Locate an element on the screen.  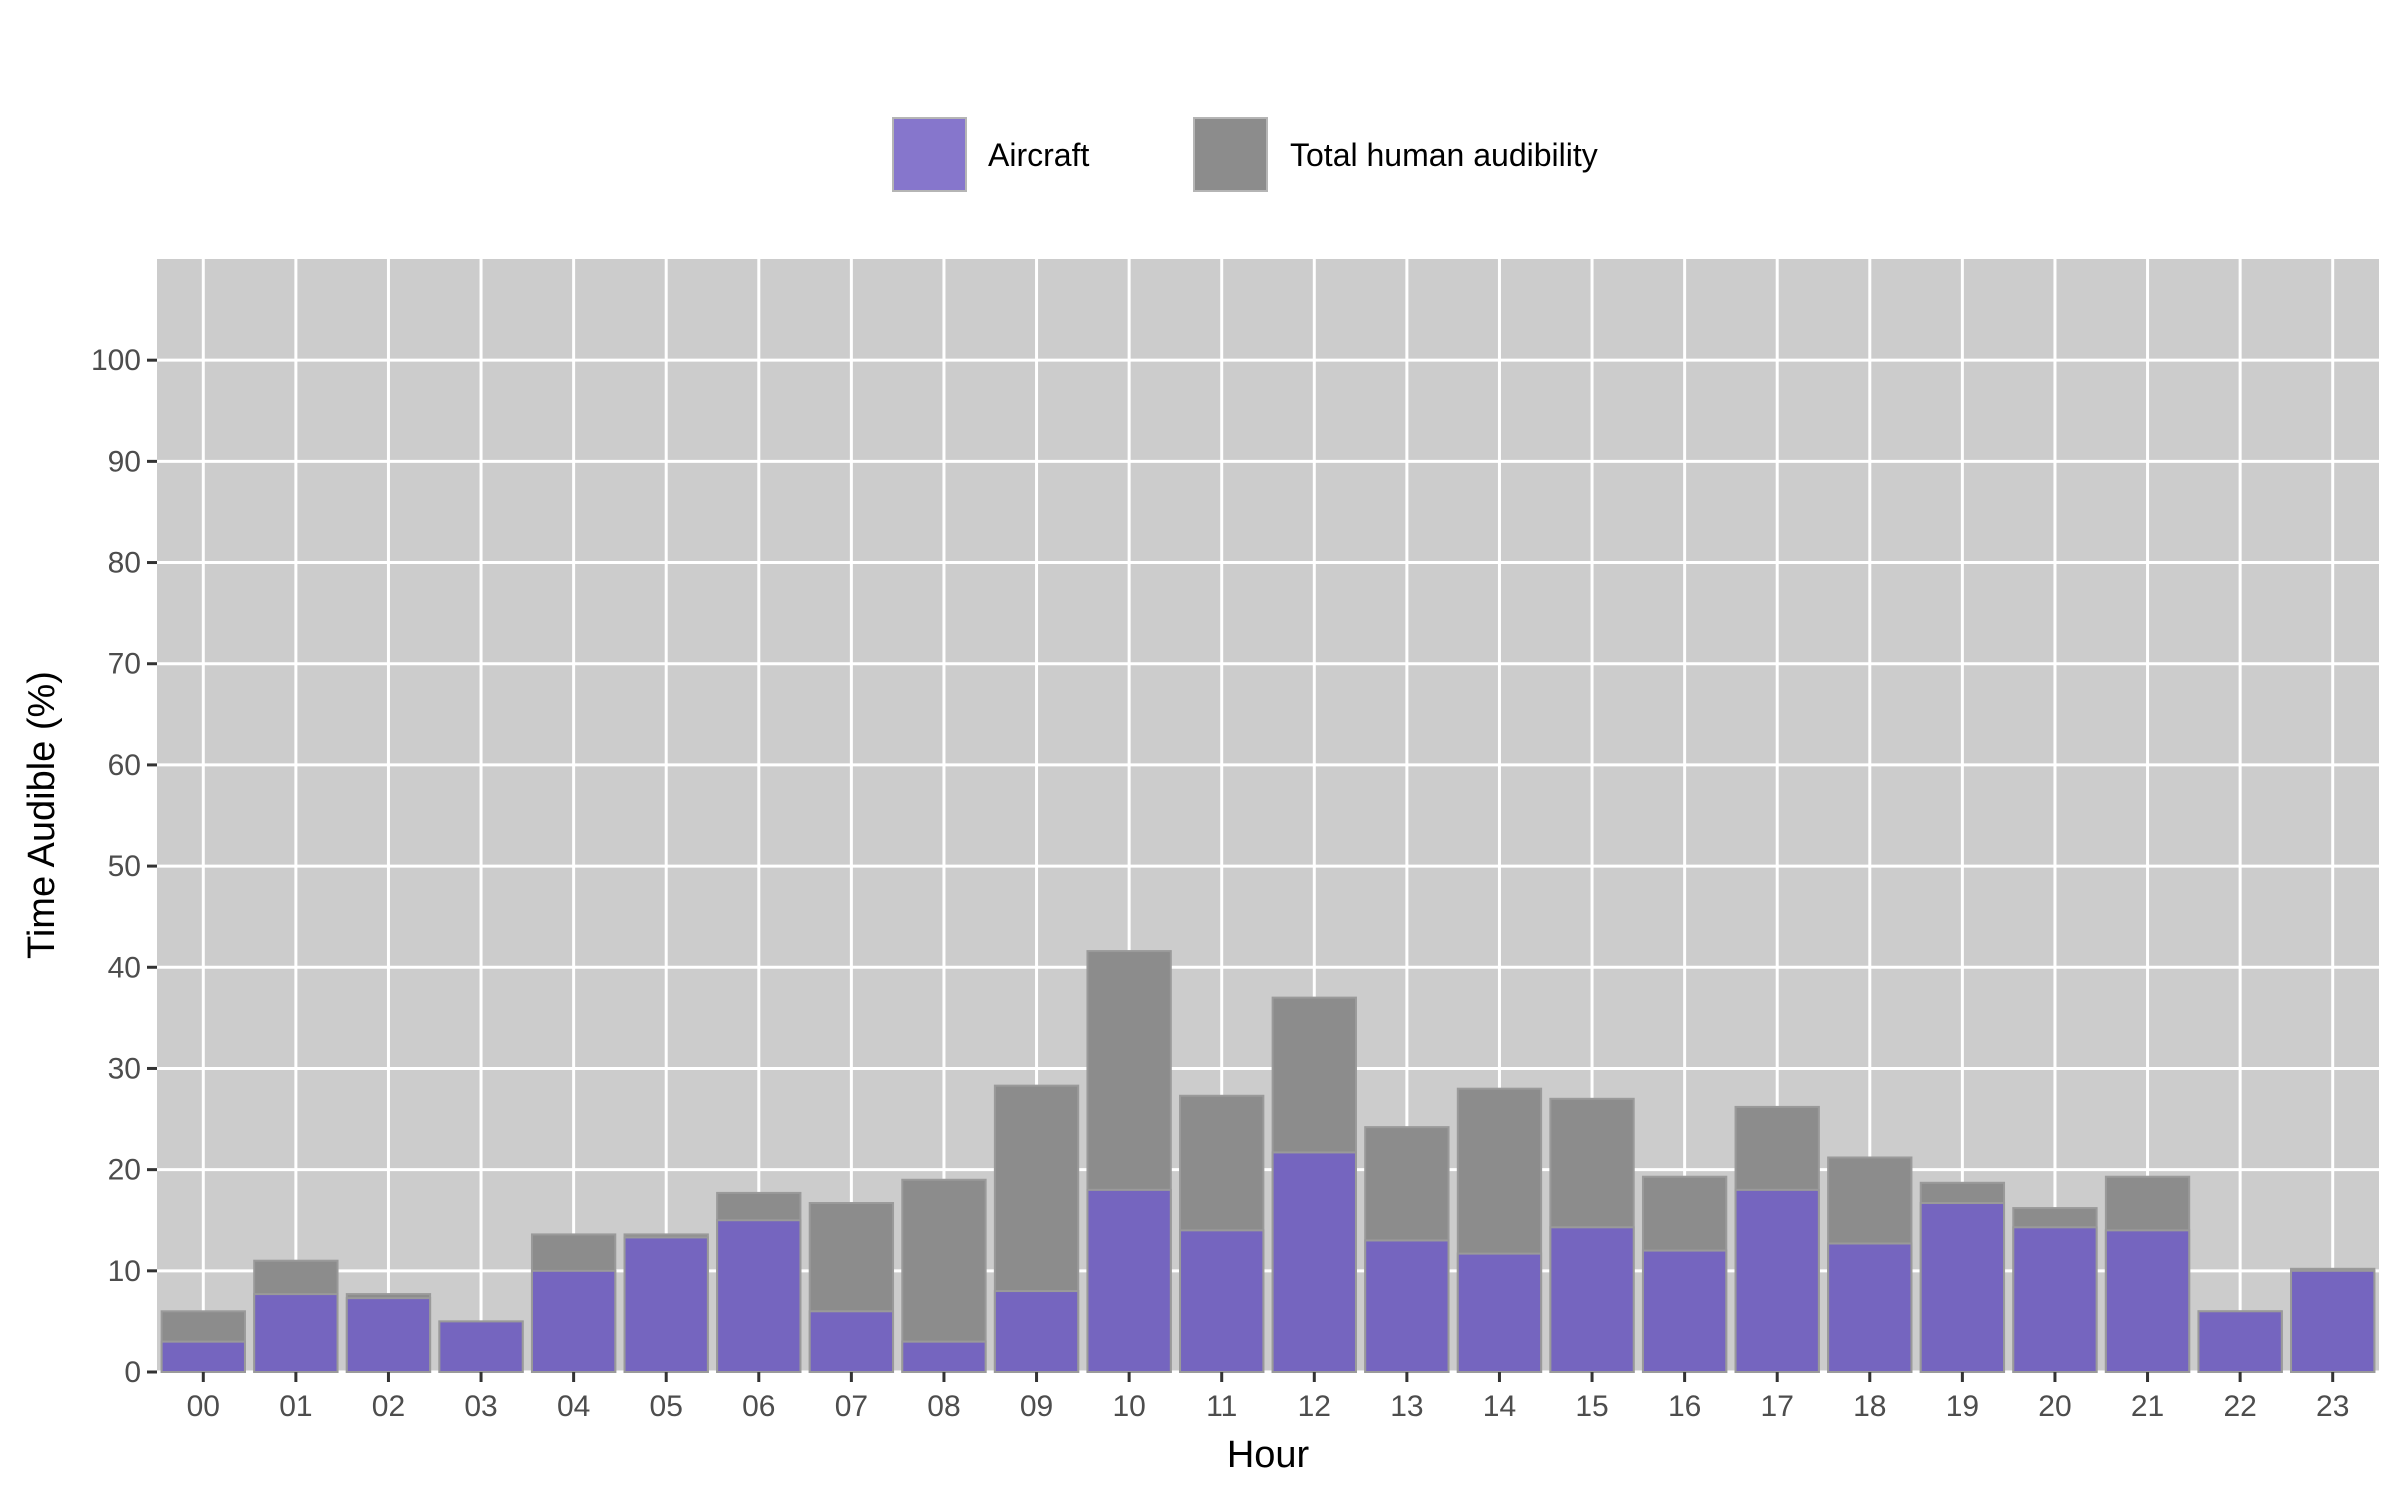
x-tick-label: 10 is located at coordinates (1128, 1406).